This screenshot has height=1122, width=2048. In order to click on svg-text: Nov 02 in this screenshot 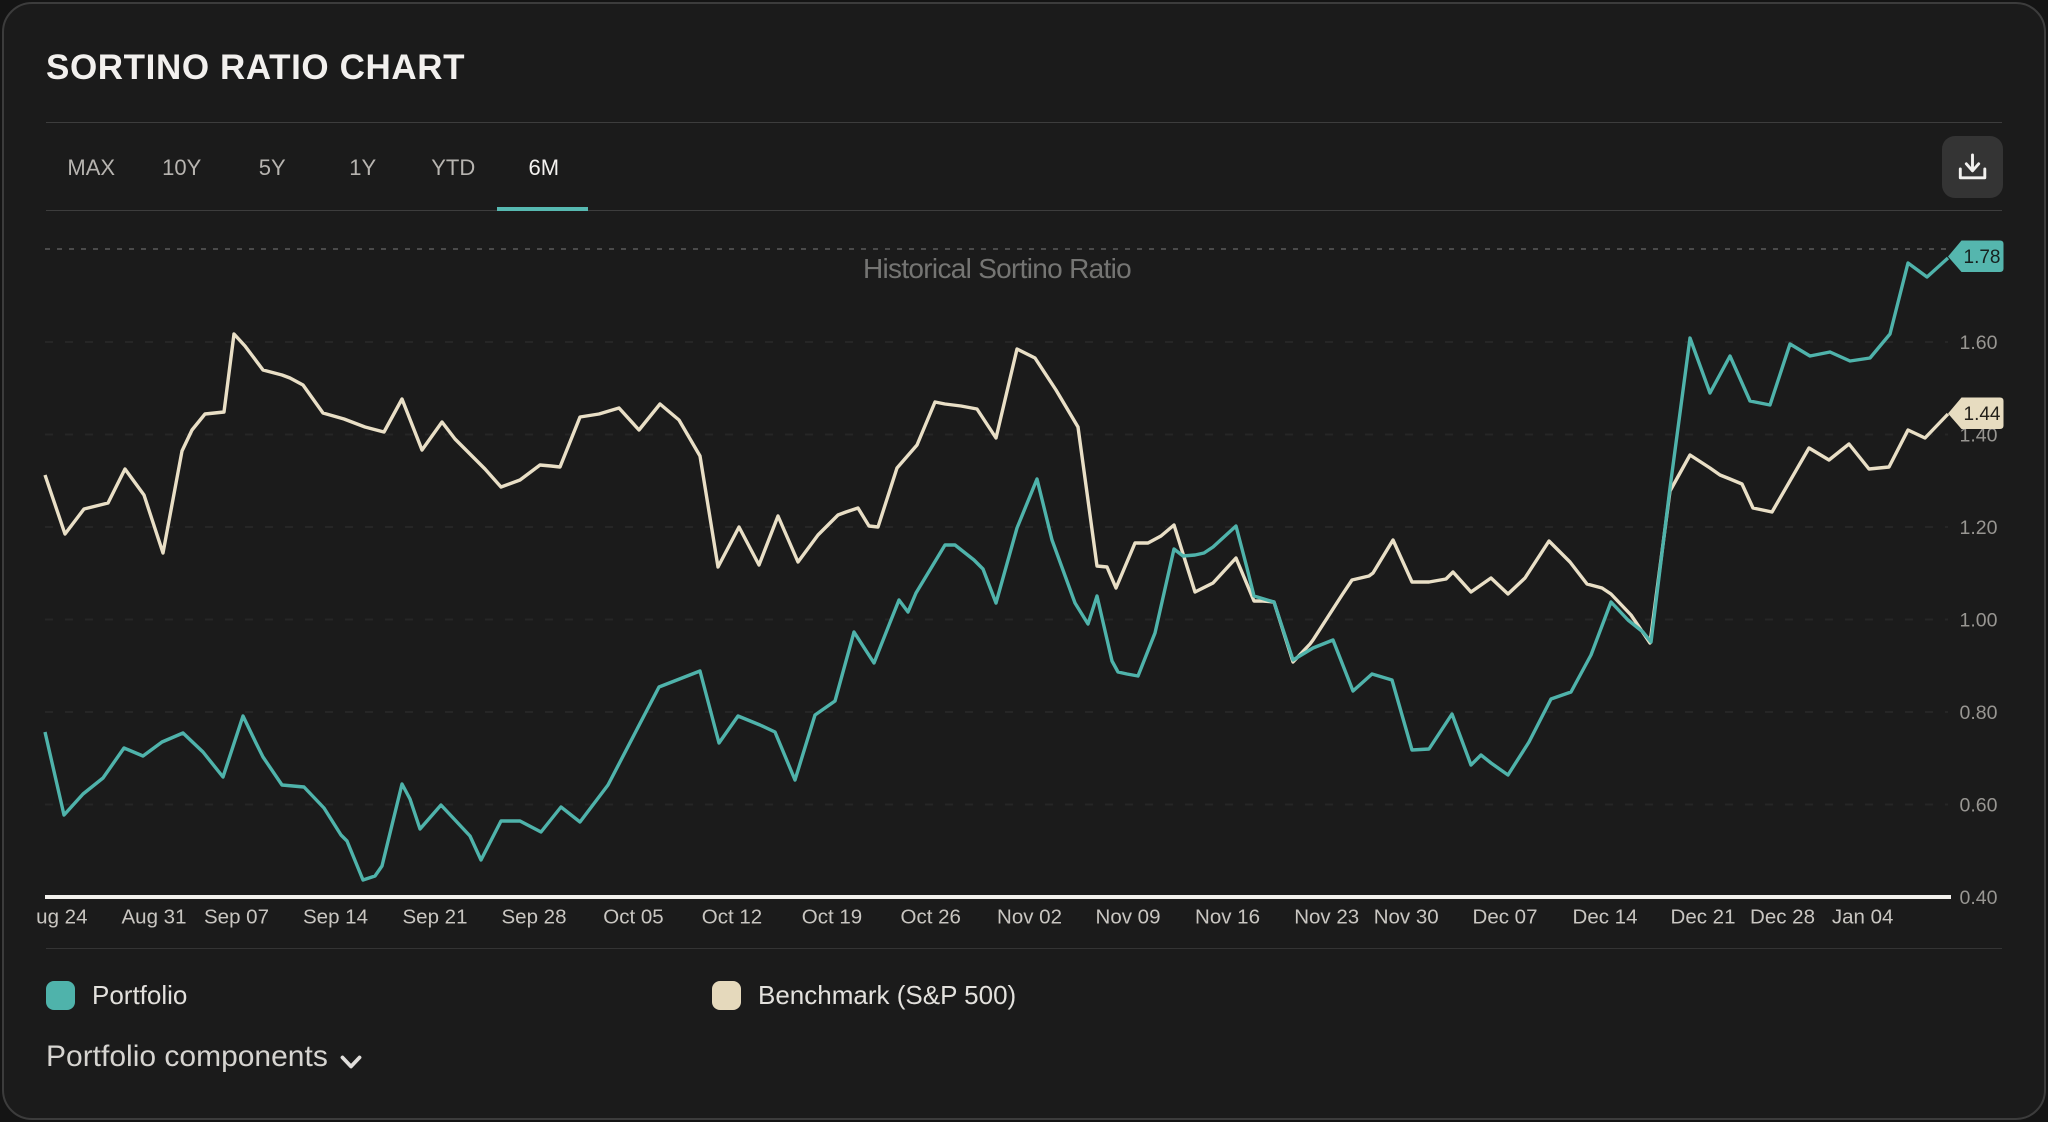, I will do `click(1029, 917)`.